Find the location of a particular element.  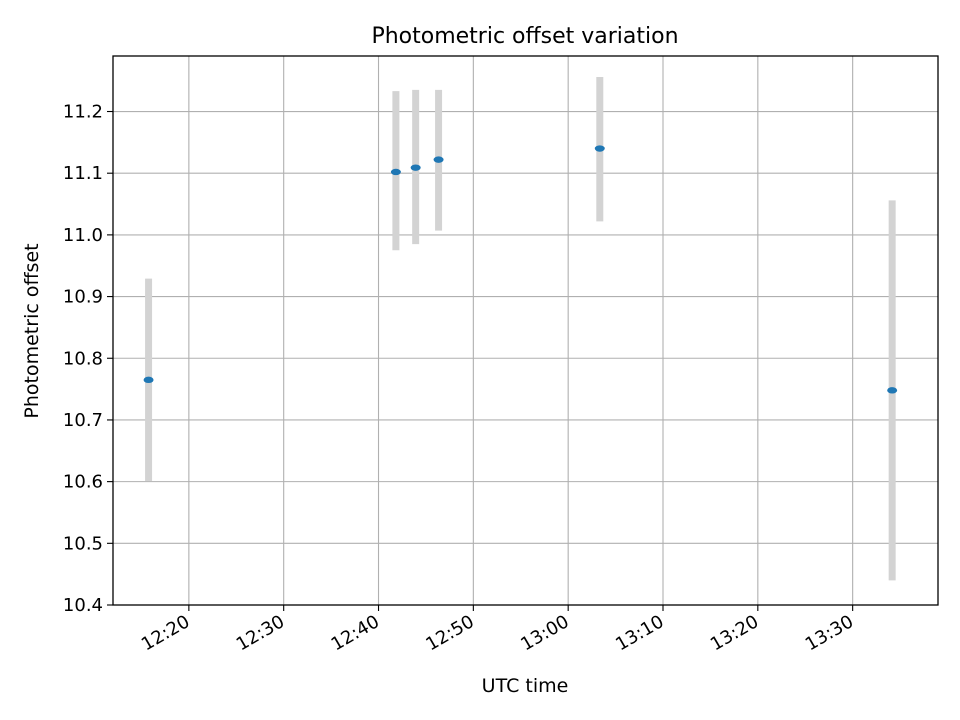

y-tick-label: 11.2 is located at coordinates (83, 112).